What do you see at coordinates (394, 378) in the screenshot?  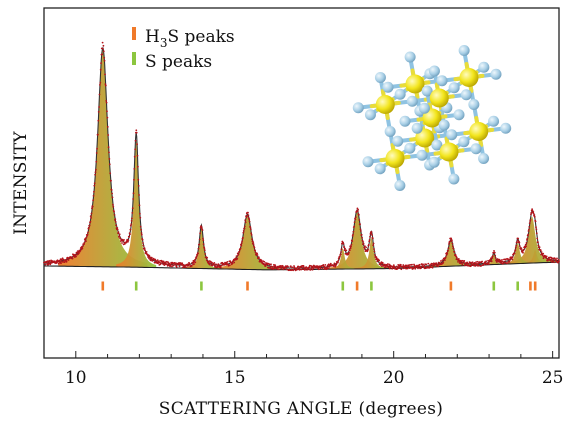 I see `x-tick-label: 20` at bounding box center [394, 378].